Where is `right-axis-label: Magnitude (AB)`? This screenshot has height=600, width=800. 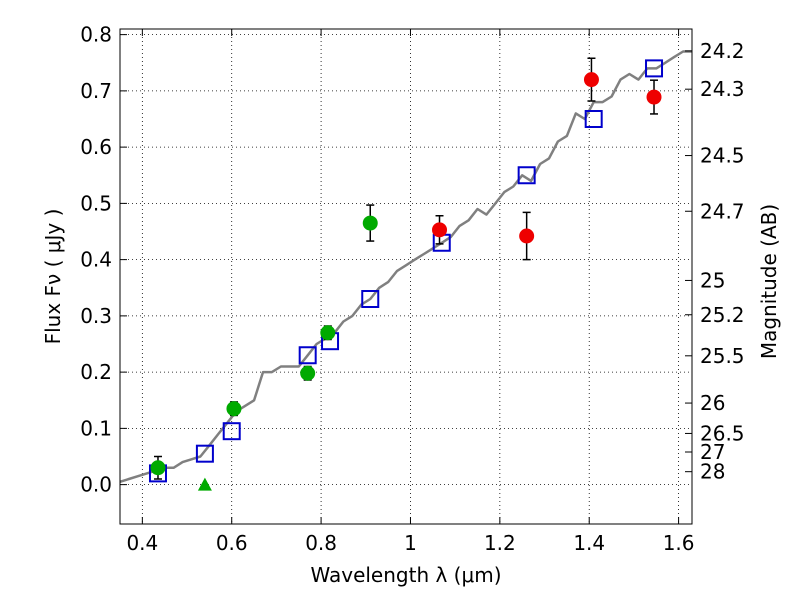 right-axis-label: Magnitude (AB) is located at coordinates (769, 281).